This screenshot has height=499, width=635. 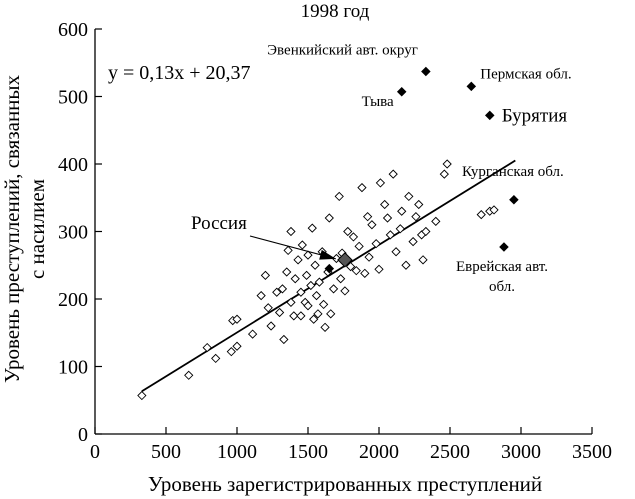 What do you see at coordinates (73, 30) in the screenshot?
I see `y-tick-label: 600` at bounding box center [73, 30].